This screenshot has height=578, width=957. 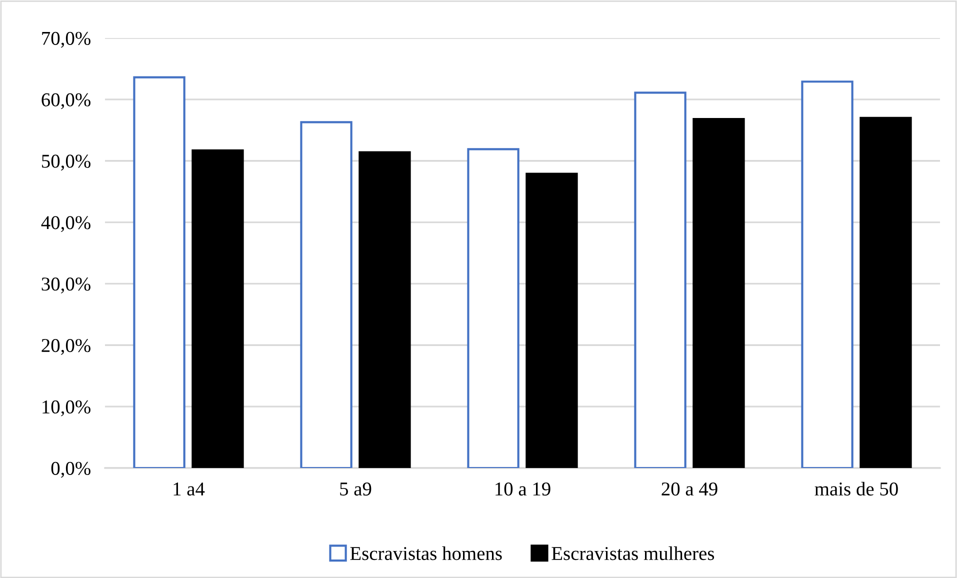 I want to click on y-tick-label: 20,0%, so click(x=66, y=346).